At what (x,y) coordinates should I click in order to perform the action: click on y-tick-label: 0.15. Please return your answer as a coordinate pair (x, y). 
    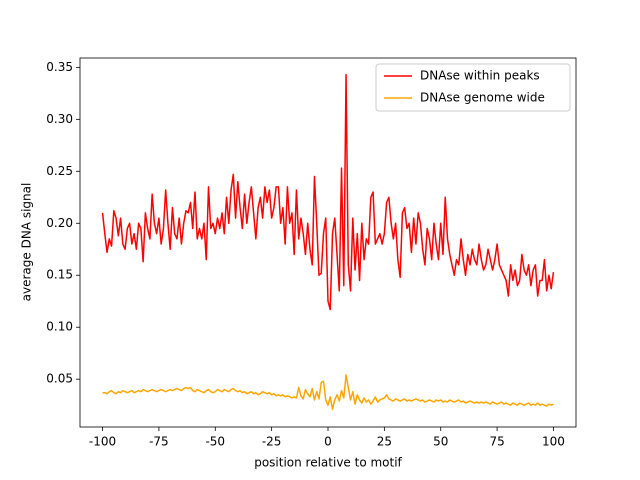
    Looking at the image, I should click on (59, 275).